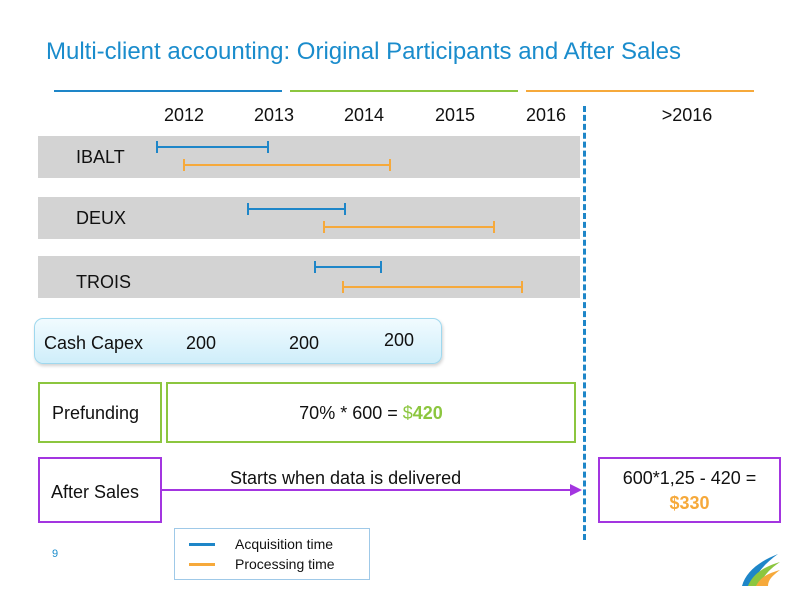 This screenshot has width=800, height=600. I want to click on year-label-2015: 2015, so click(455, 115).